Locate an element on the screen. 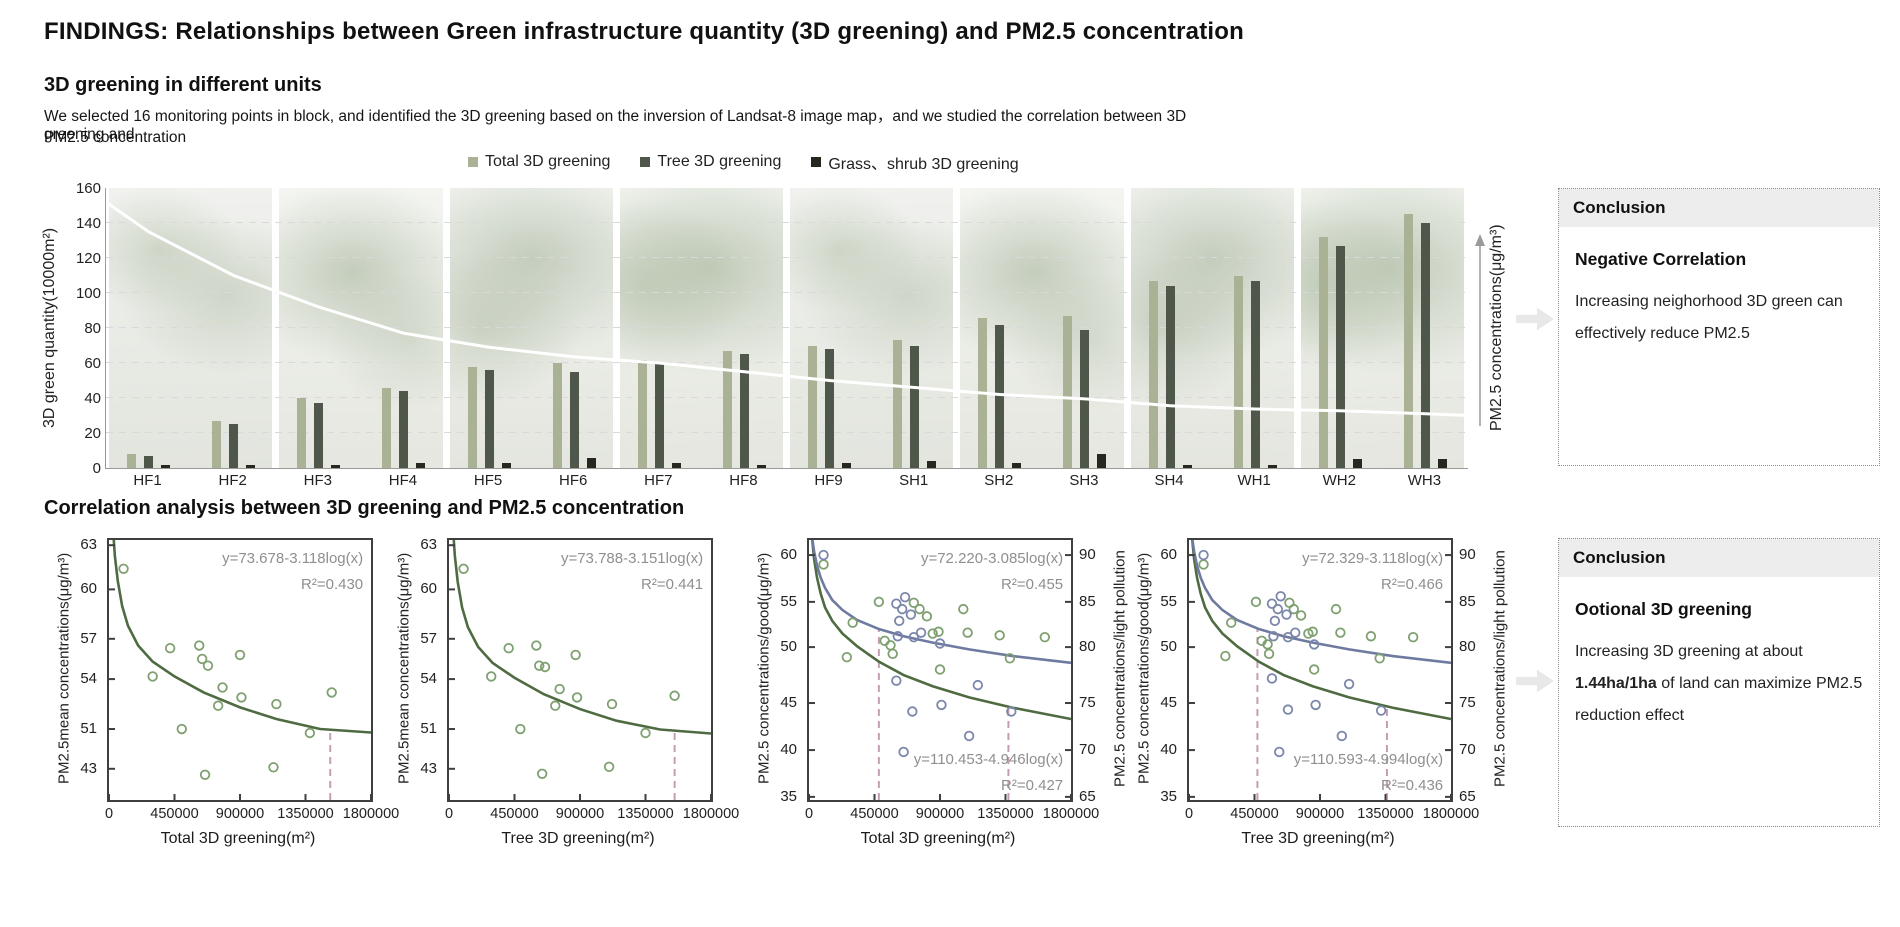 The image size is (1900, 927). legend-item: Tree 3D greening is located at coordinates (710, 162).